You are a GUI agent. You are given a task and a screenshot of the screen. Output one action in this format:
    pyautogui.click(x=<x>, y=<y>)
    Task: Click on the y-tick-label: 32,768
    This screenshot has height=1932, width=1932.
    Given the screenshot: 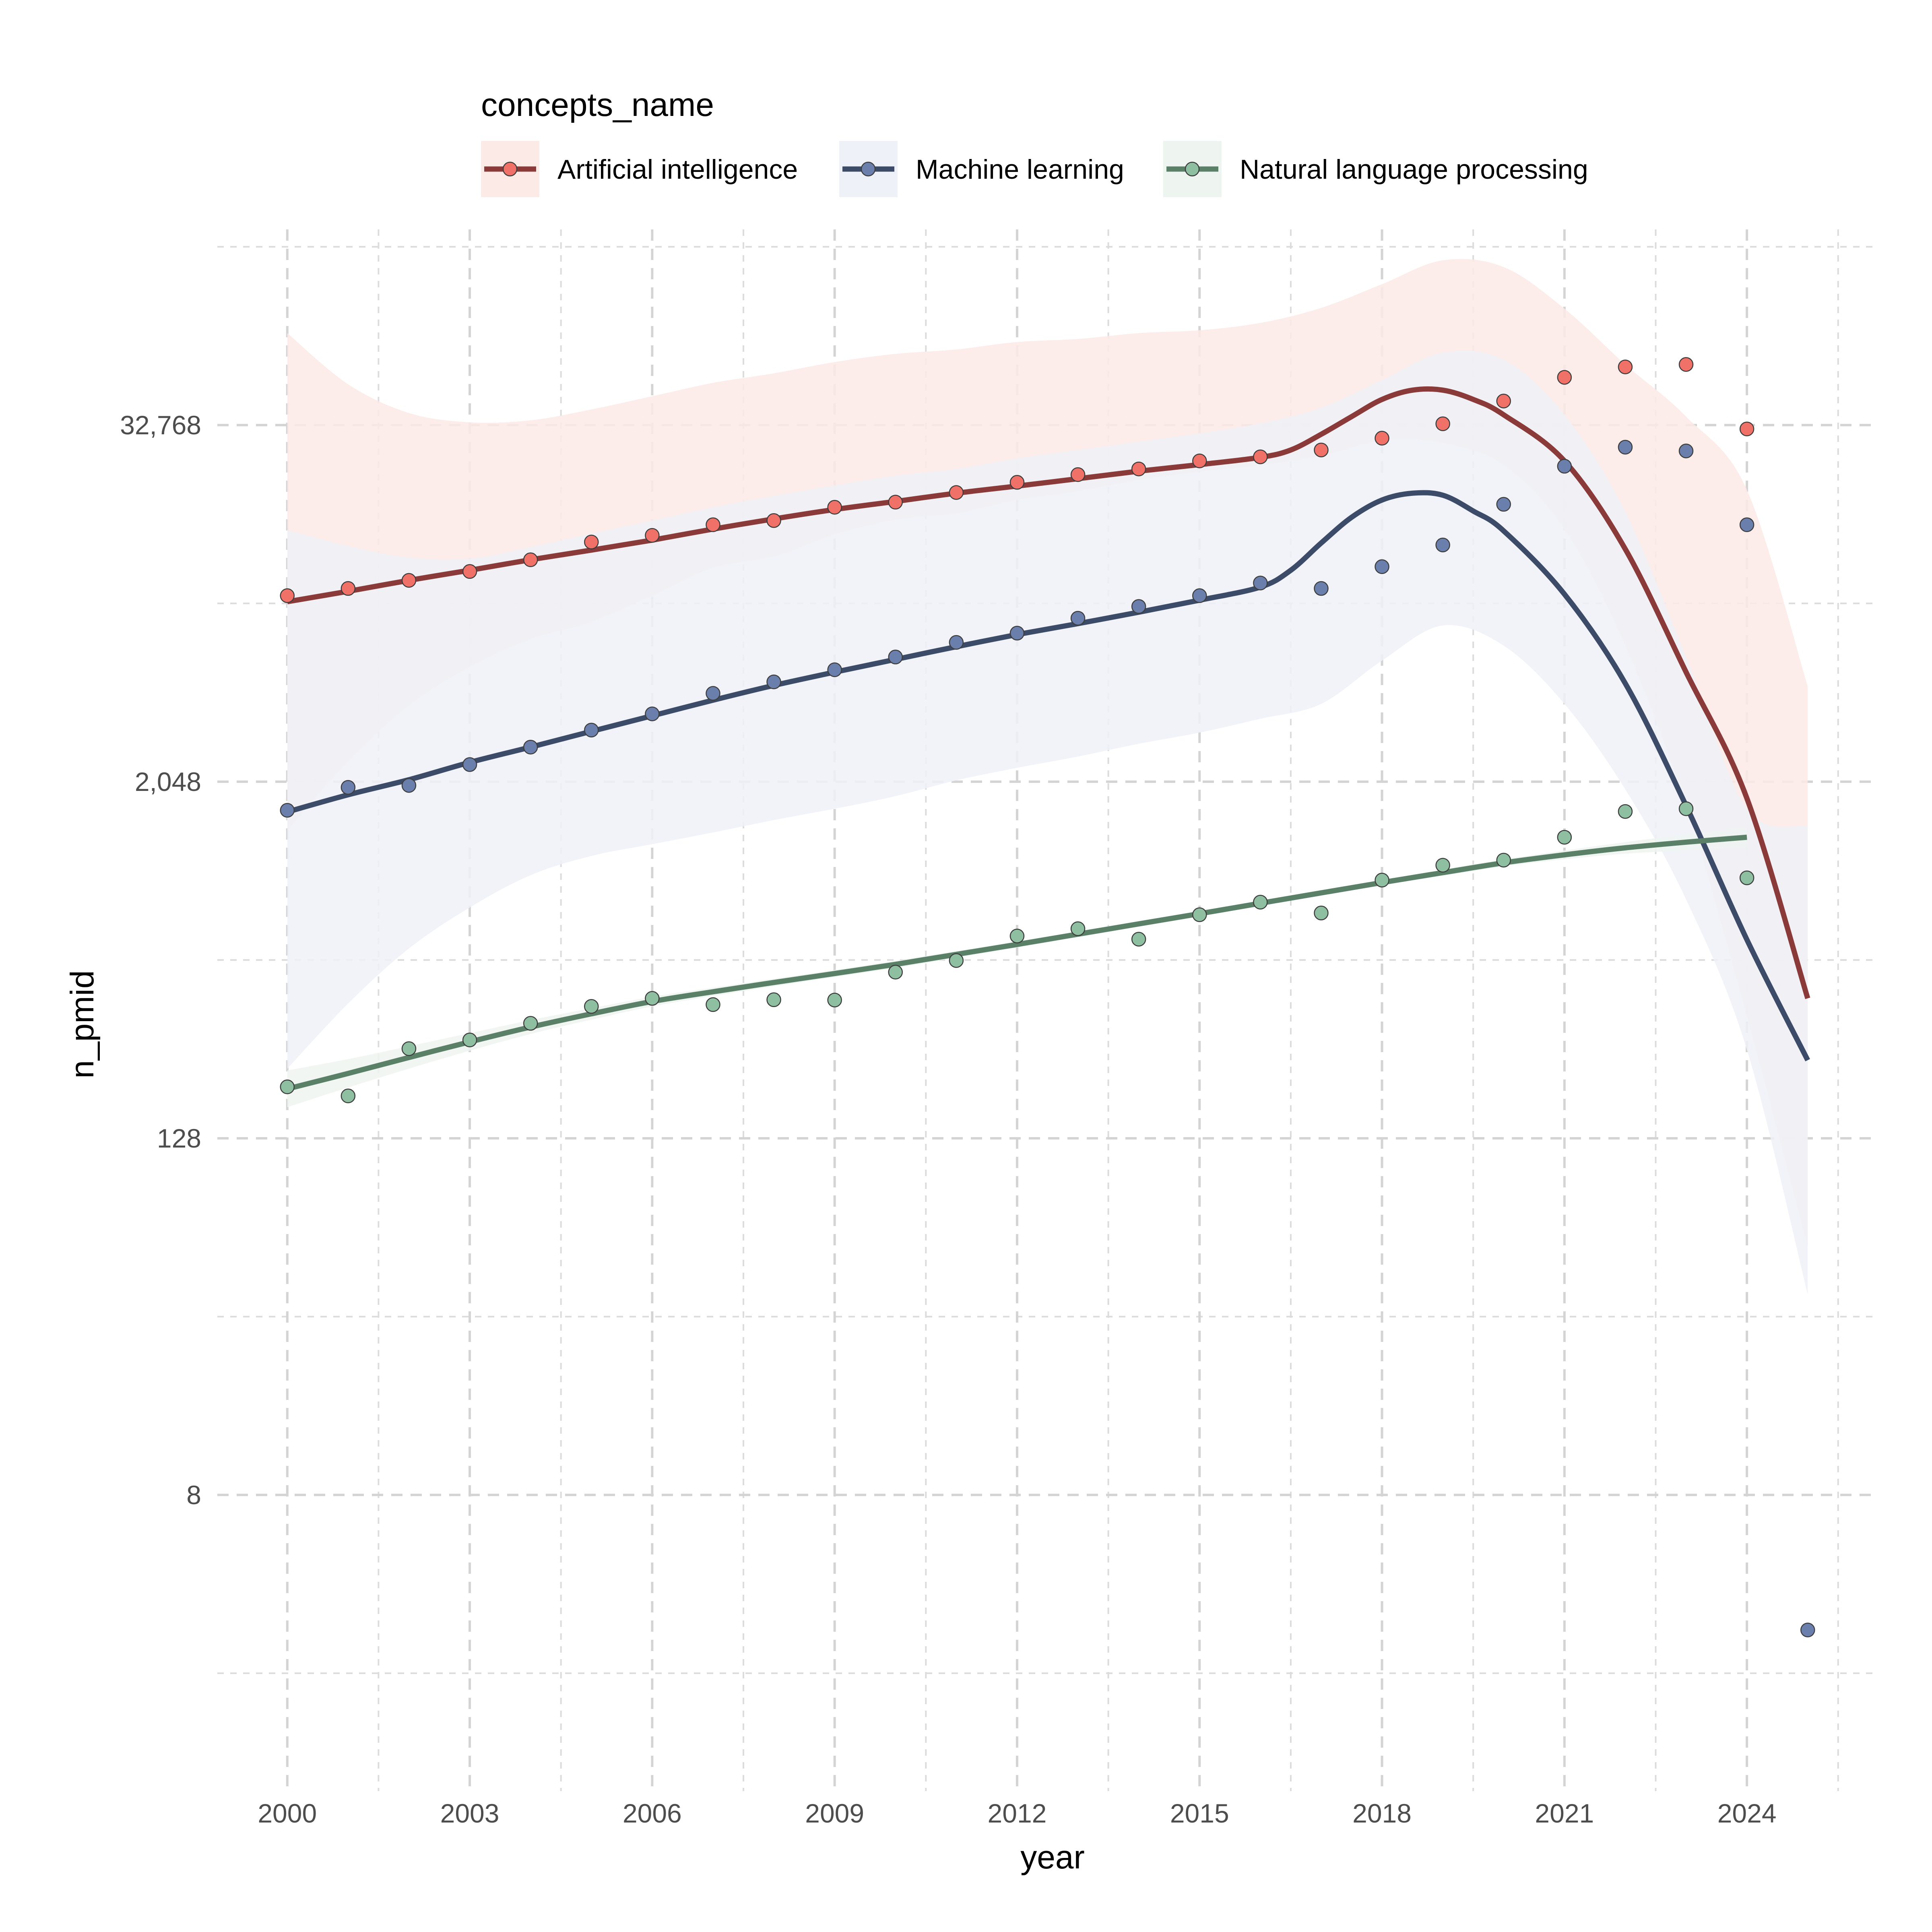 What is the action you would take?
    pyautogui.click(x=160, y=425)
    